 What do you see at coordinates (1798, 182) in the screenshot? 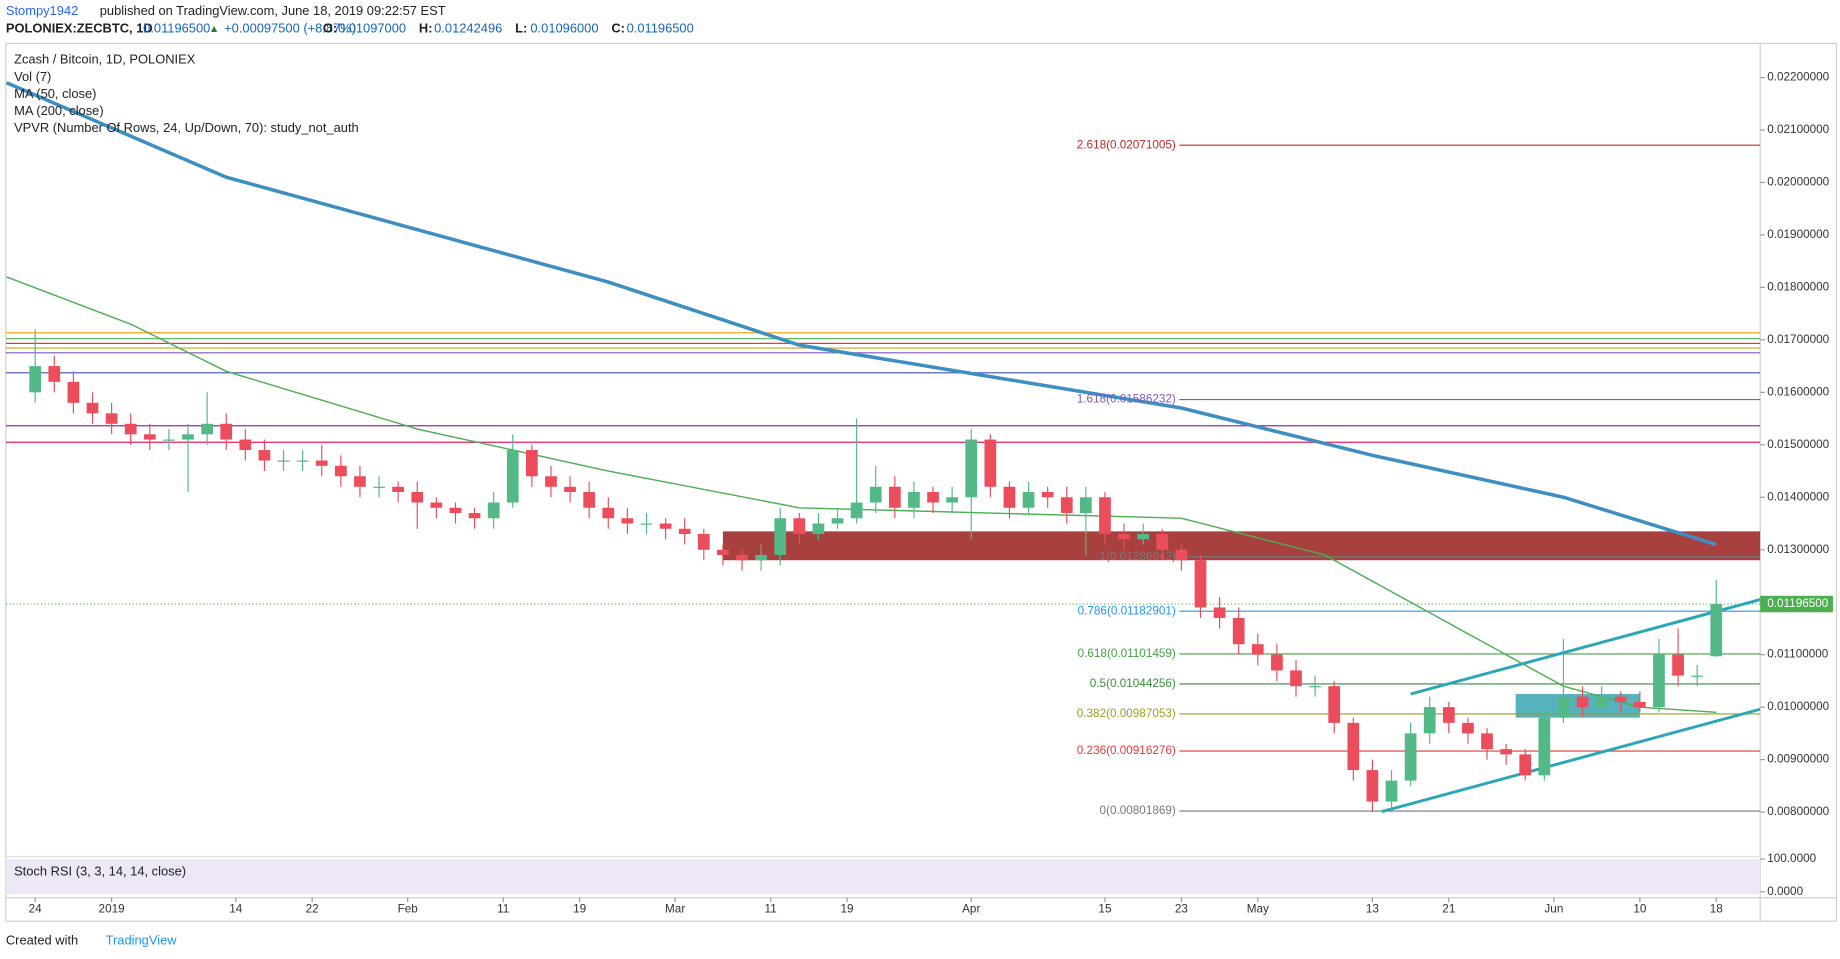
I see `y-tick-label: 0.02000000` at bounding box center [1798, 182].